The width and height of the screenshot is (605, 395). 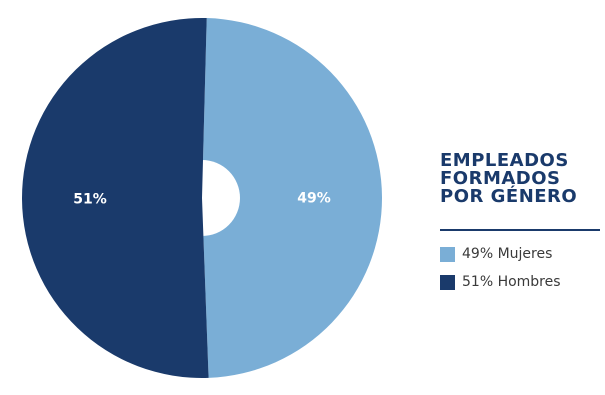 I want to click on legend-swatch-mujeres, so click(x=447, y=254).